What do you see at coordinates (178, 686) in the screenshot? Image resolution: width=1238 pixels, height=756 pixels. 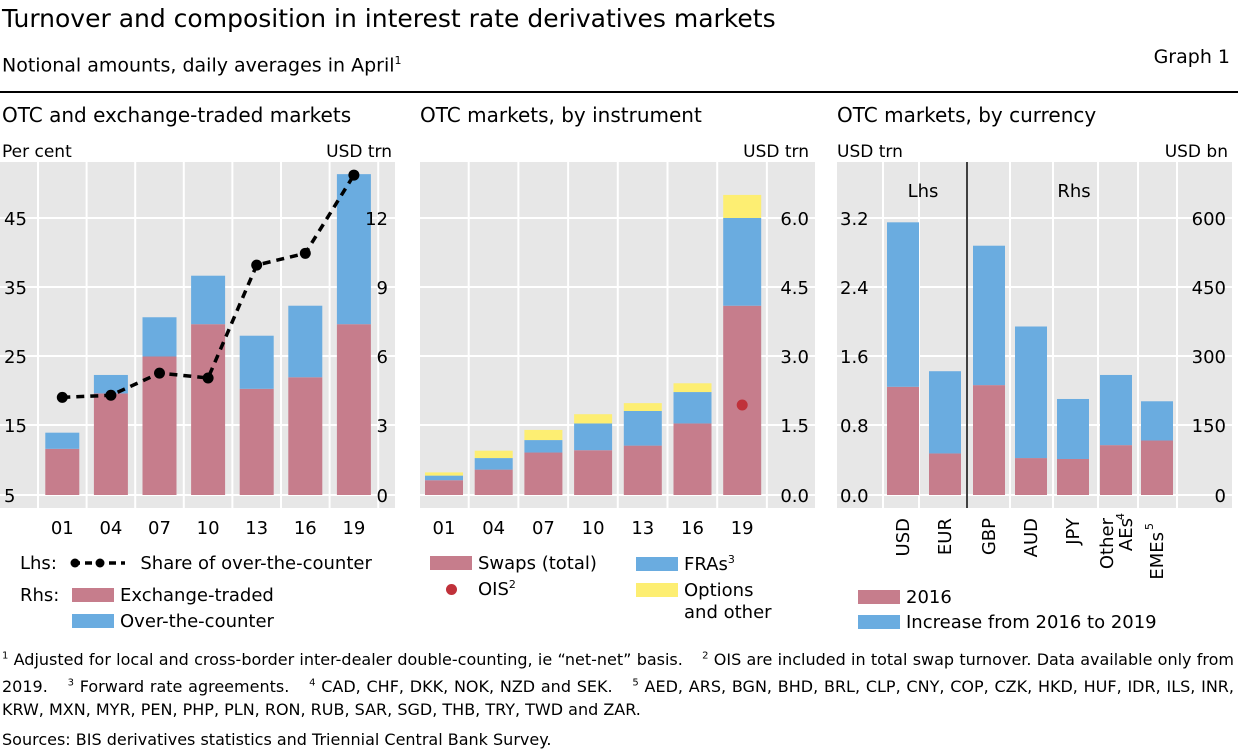 I see `footnote-3: 3 Forward rate agreements.` at bounding box center [178, 686].